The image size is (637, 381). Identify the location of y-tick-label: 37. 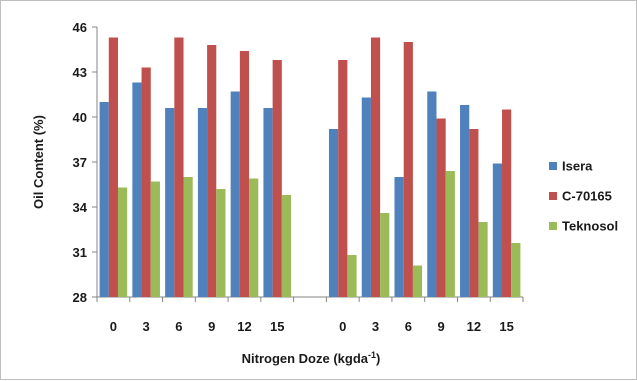
(80, 162).